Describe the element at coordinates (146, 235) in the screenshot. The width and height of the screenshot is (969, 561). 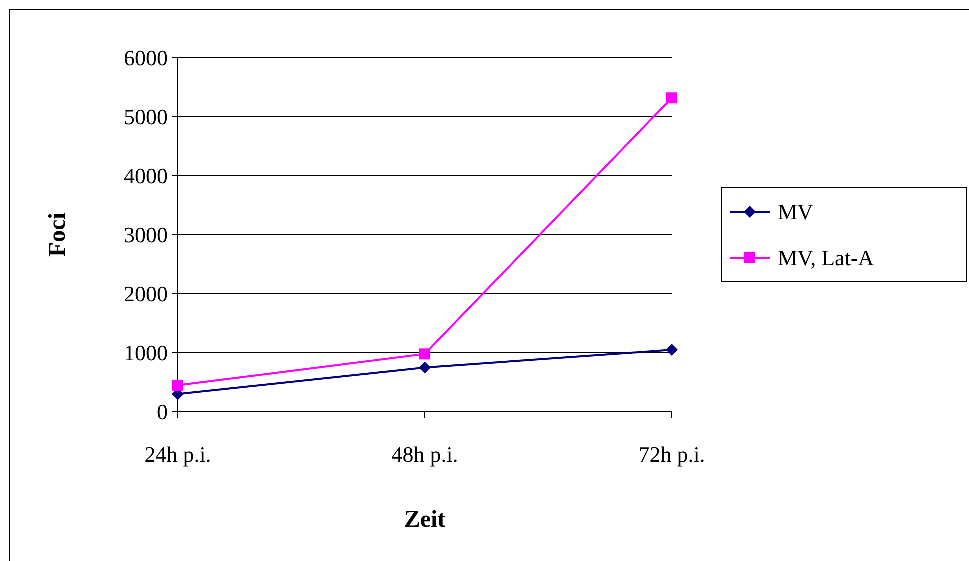
I see `y-tick-label: 3000` at that location.